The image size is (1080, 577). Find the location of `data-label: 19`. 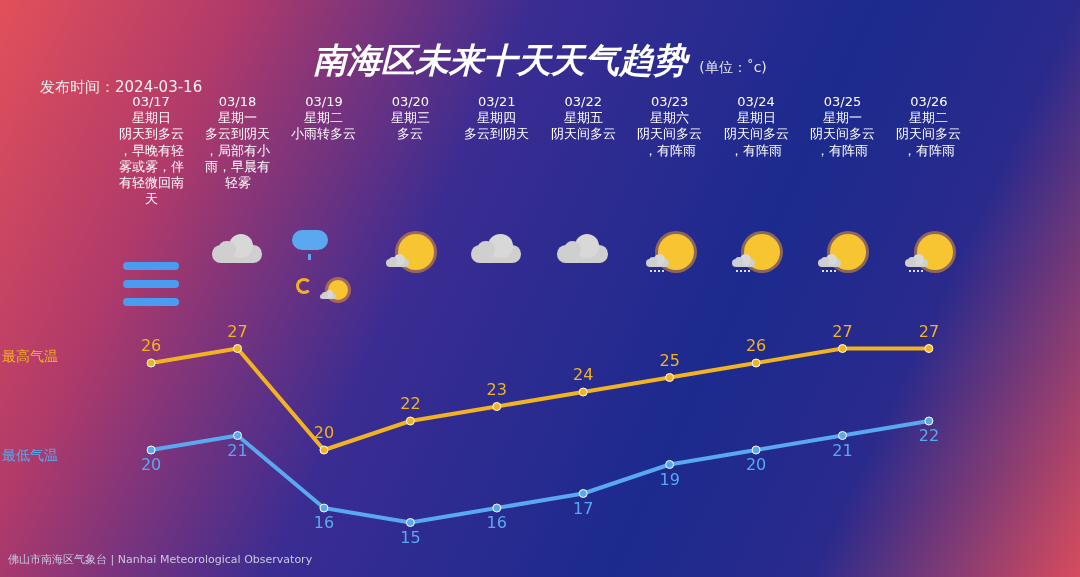

data-label: 19 is located at coordinates (669, 479).